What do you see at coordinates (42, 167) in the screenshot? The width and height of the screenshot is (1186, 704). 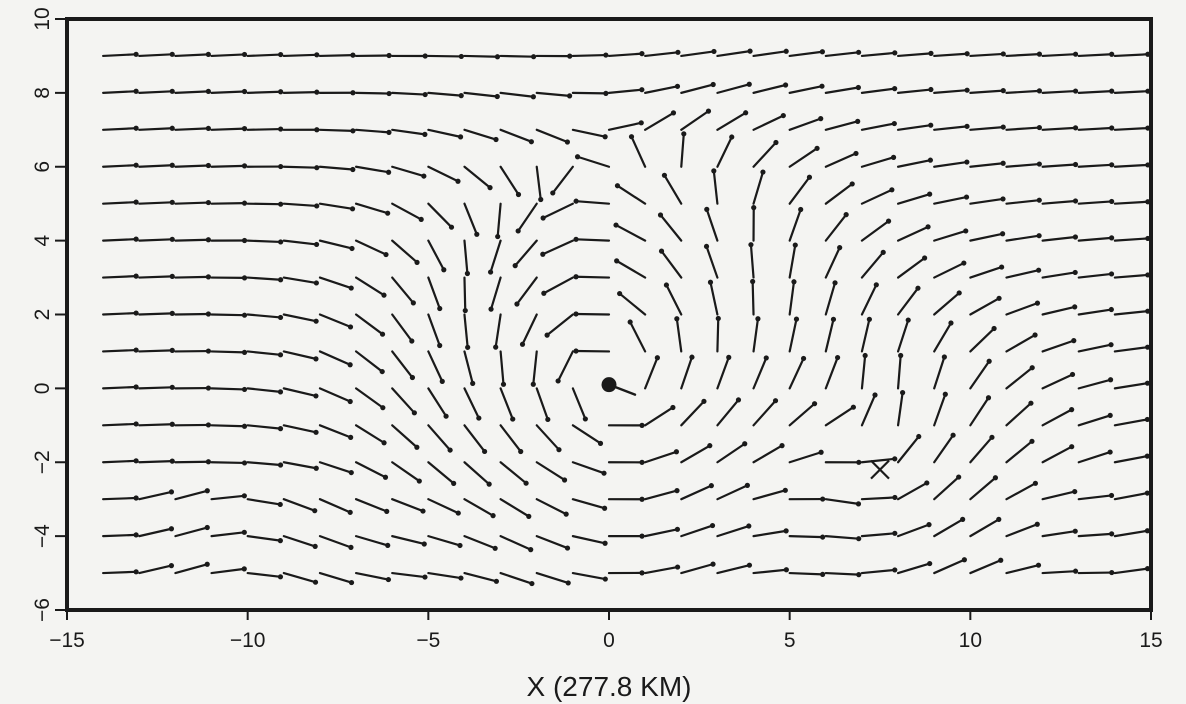 I see `y-tick-label: 6` at bounding box center [42, 167].